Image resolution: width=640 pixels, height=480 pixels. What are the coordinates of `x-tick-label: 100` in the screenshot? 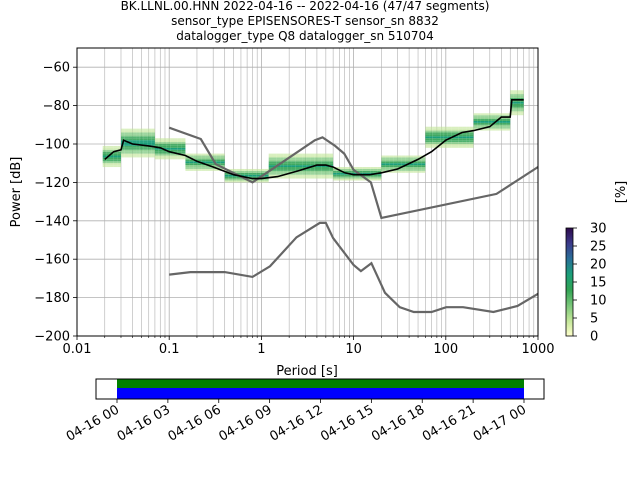 It's located at (445, 349).